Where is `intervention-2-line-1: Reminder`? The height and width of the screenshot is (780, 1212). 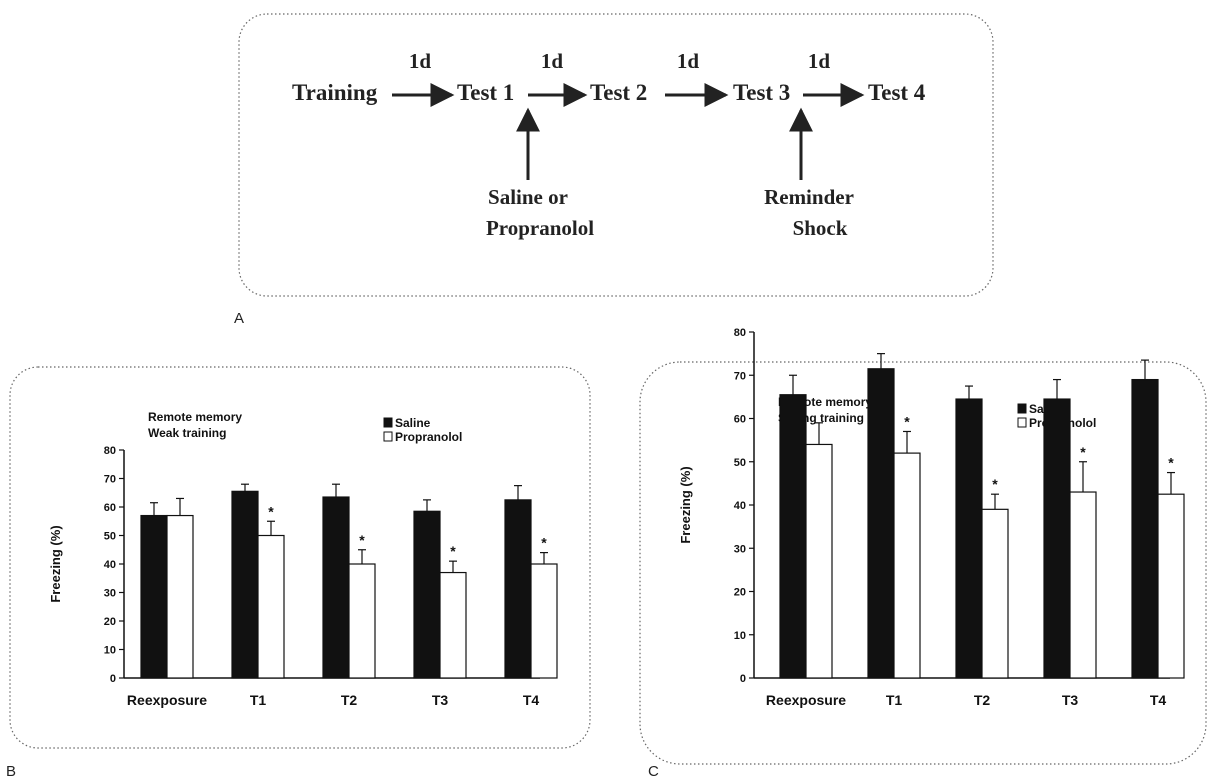
intervention-2-line-1: Reminder is located at coordinates (809, 197).